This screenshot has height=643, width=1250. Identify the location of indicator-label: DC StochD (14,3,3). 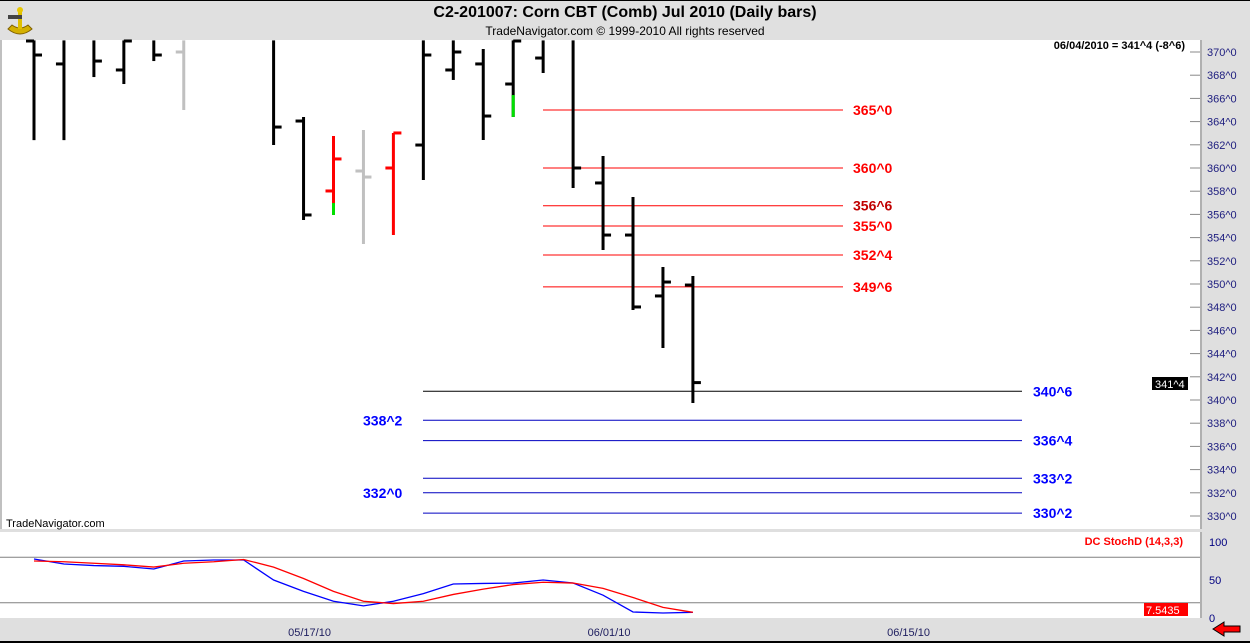
(1134, 542).